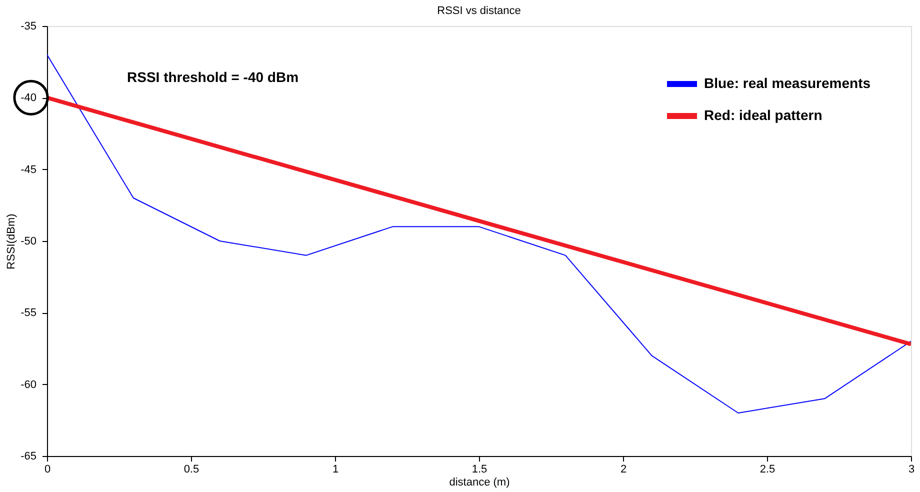 The height and width of the screenshot is (492, 920). Describe the element at coordinates (763, 115) in the screenshot. I see `legend-label: Red: ideal pattern` at that location.